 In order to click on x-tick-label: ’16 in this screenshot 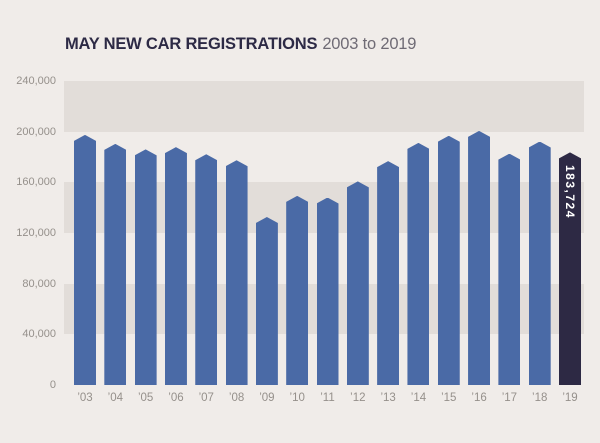, I will do `click(479, 398)`.